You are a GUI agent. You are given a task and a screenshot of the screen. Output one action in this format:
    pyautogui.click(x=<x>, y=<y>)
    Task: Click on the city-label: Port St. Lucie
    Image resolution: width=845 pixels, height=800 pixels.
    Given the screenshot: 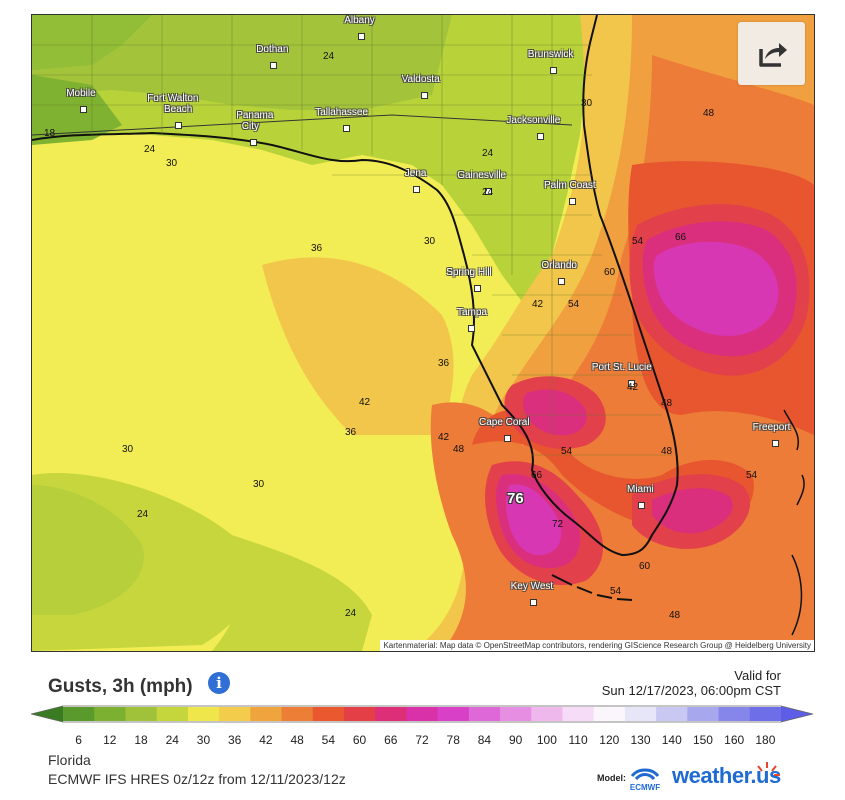 What is the action you would take?
    pyautogui.click(x=621, y=367)
    